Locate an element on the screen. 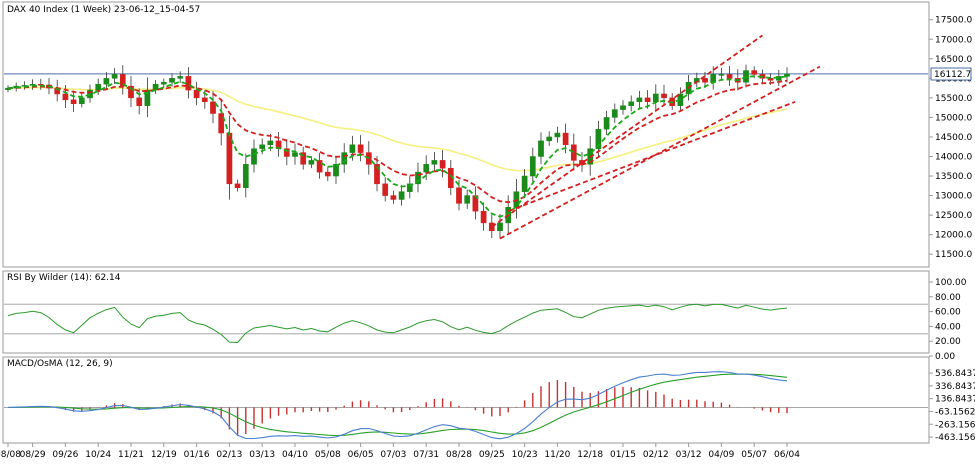  rsi-line is located at coordinates (397, 323).